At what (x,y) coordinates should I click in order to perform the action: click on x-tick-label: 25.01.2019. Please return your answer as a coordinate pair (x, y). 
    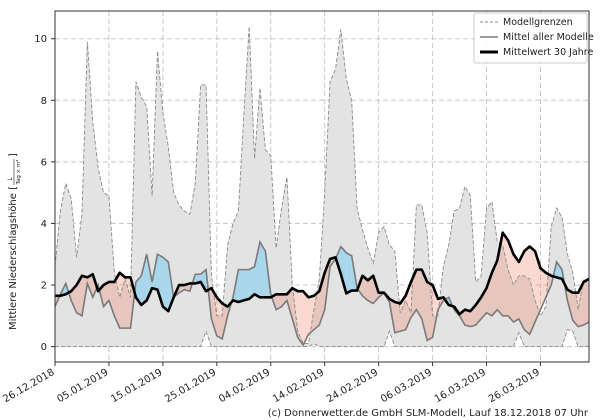
    Looking at the image, I should click on (190, 386).